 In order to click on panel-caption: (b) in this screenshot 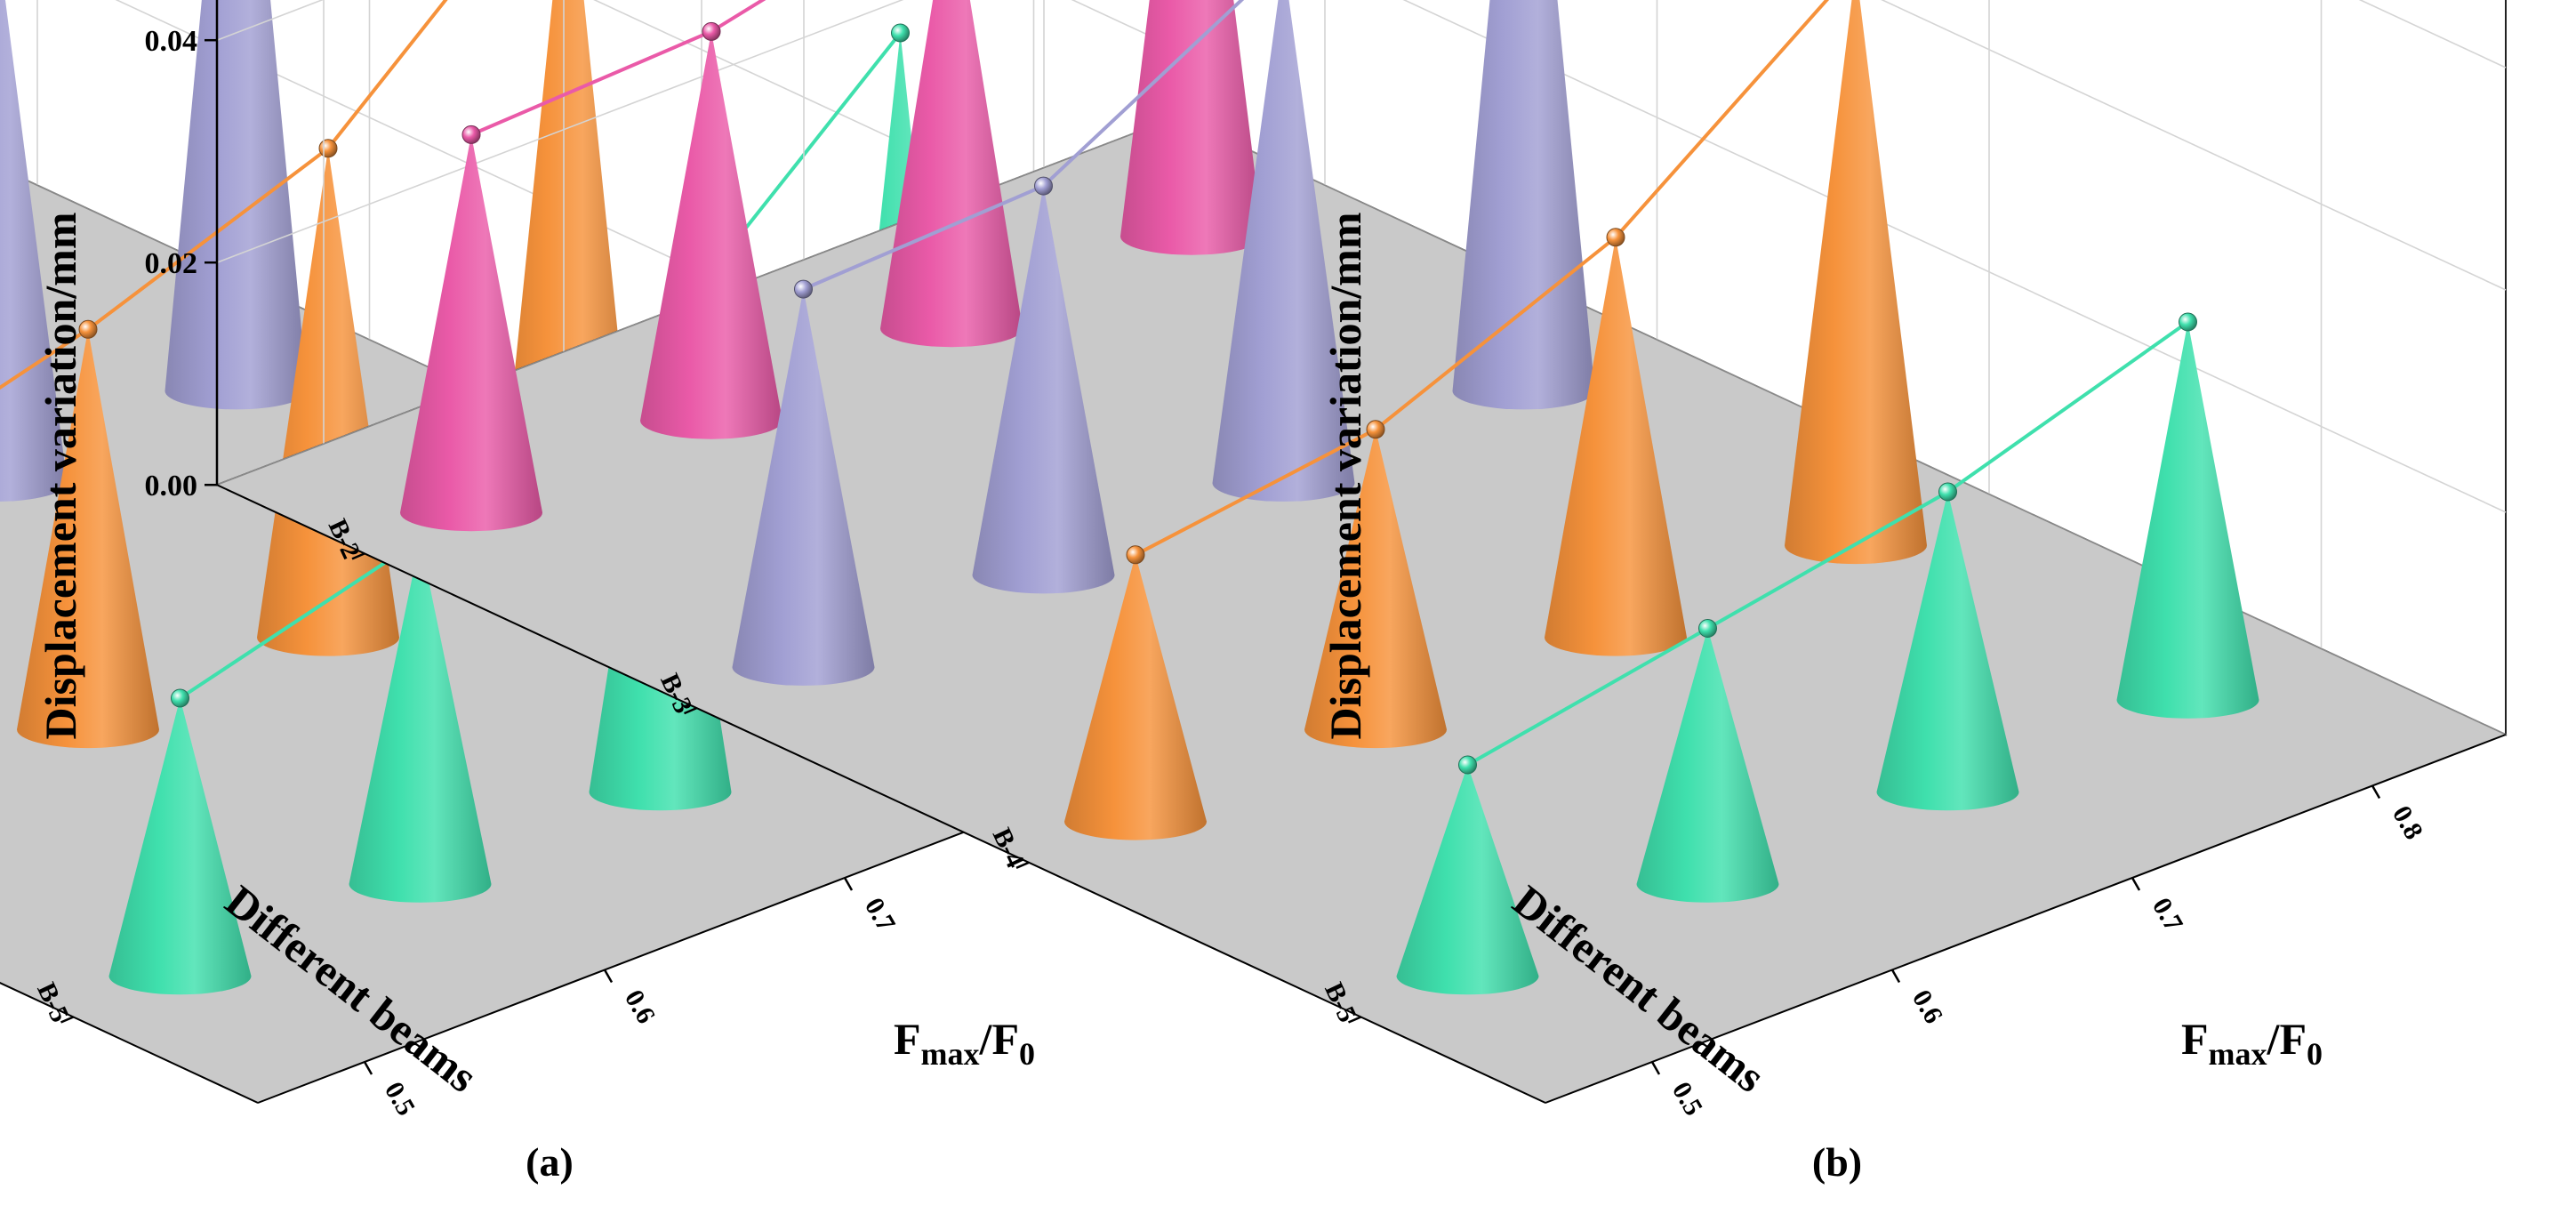, I will do `click(1837, 1162)`.